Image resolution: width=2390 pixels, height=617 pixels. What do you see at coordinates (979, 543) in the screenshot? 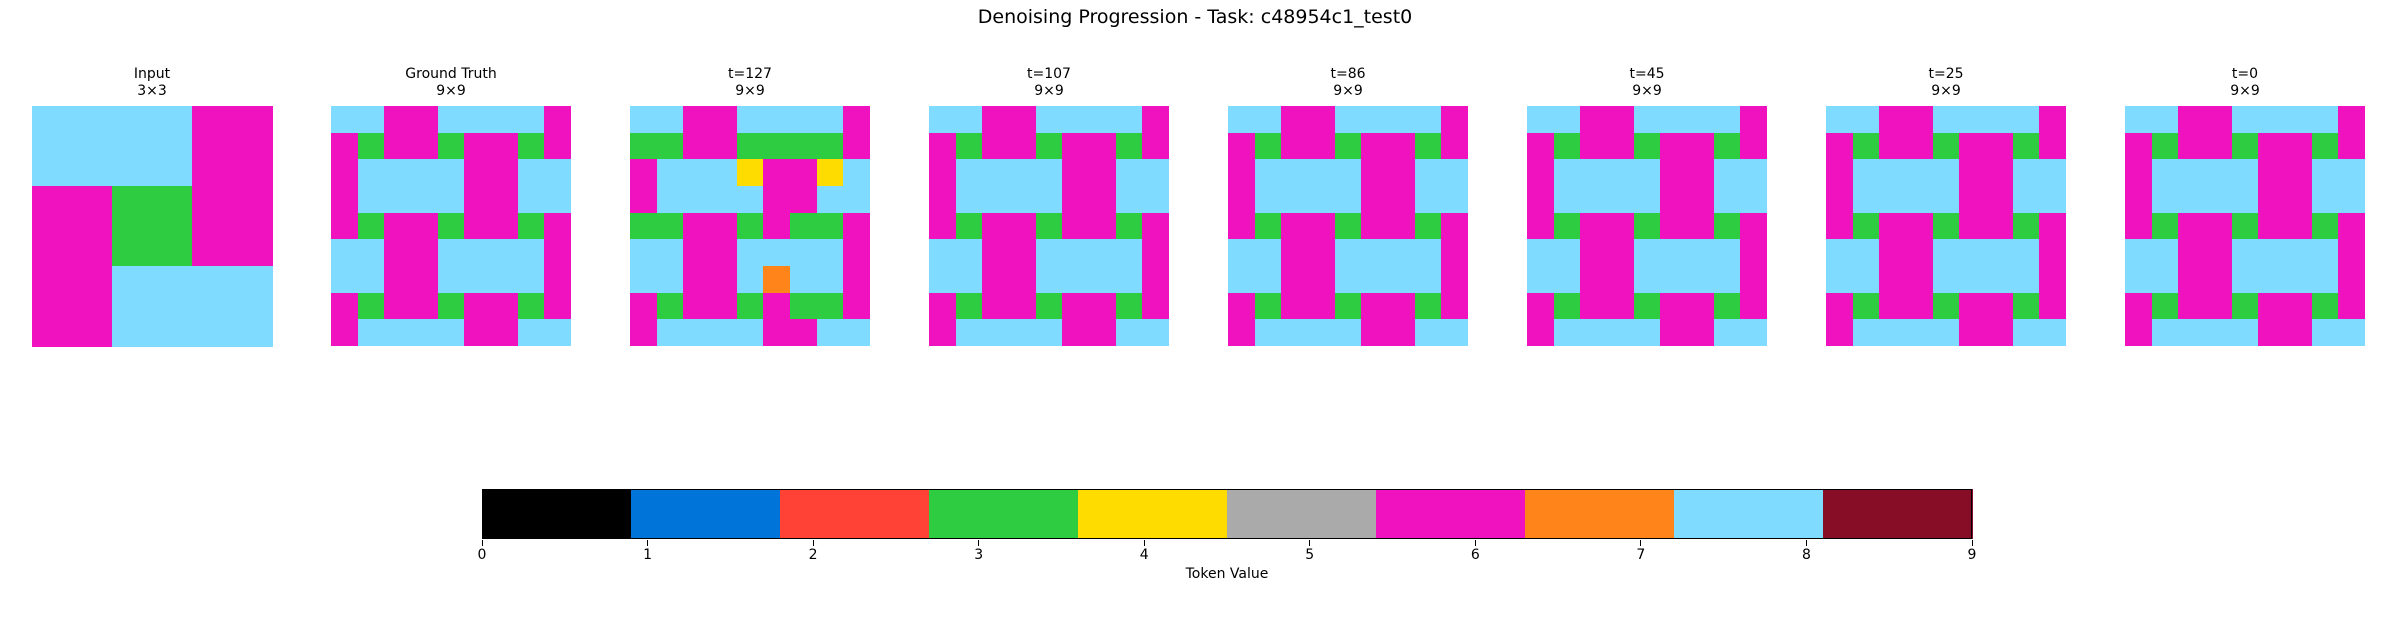
I see `colorbar-tick` at bounding box center [979, 543].